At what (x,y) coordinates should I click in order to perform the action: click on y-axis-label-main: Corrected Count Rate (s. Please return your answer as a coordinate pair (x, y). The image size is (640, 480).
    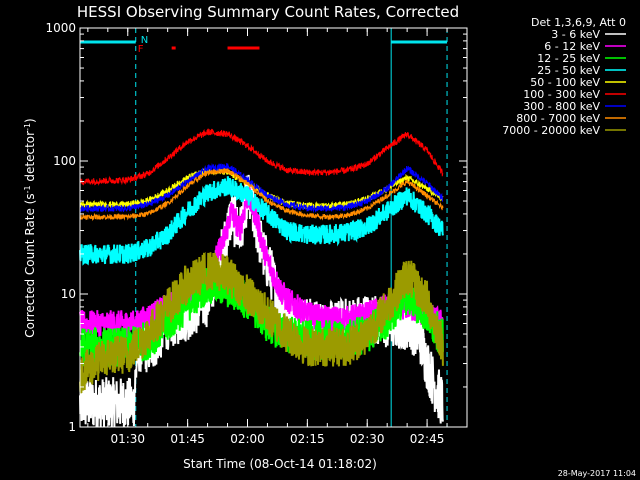
    Looking at the image, I should click on (30, 265).